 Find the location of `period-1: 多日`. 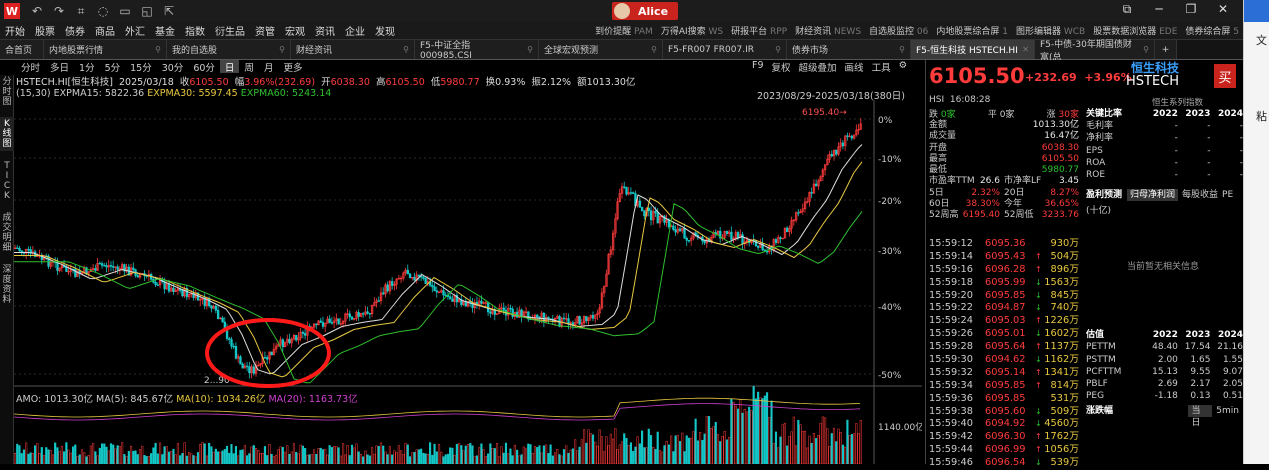

period-1: 多日 is located at coordinates (60, 68).